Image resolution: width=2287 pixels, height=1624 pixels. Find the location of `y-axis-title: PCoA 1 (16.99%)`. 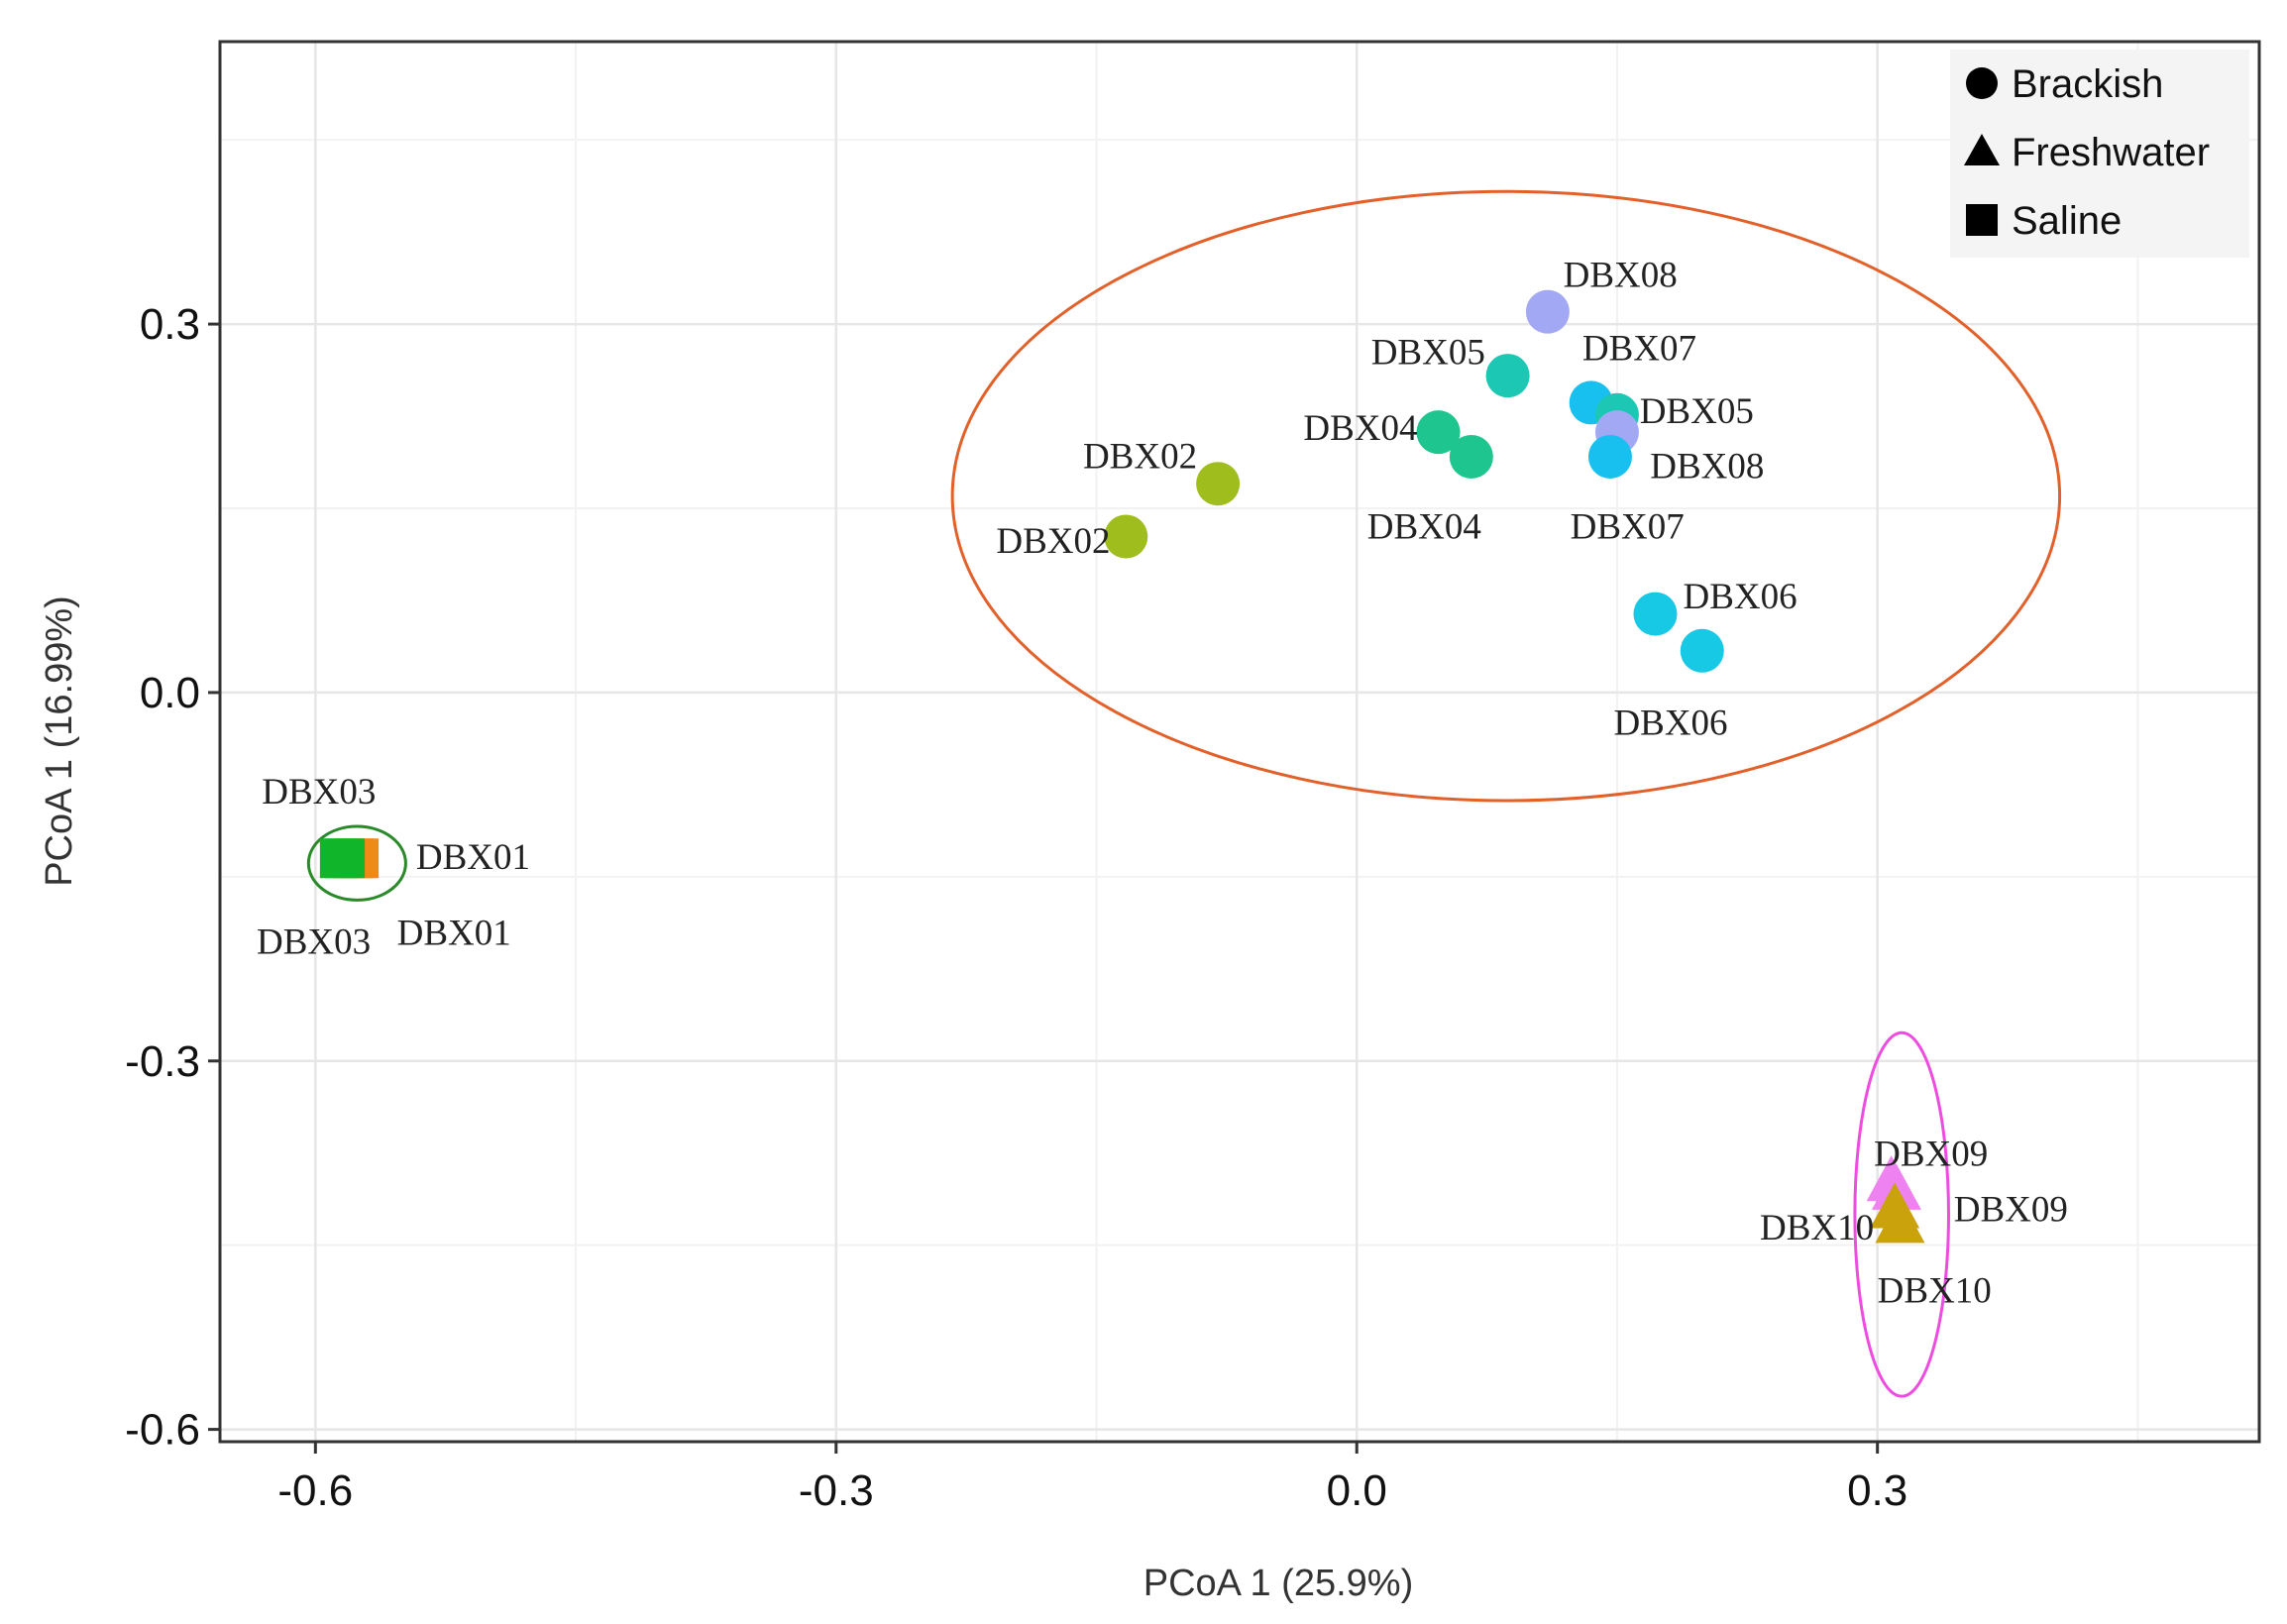

y-axis-title: PCoA 1 (16.99%) is located at coordinates (59, 741).